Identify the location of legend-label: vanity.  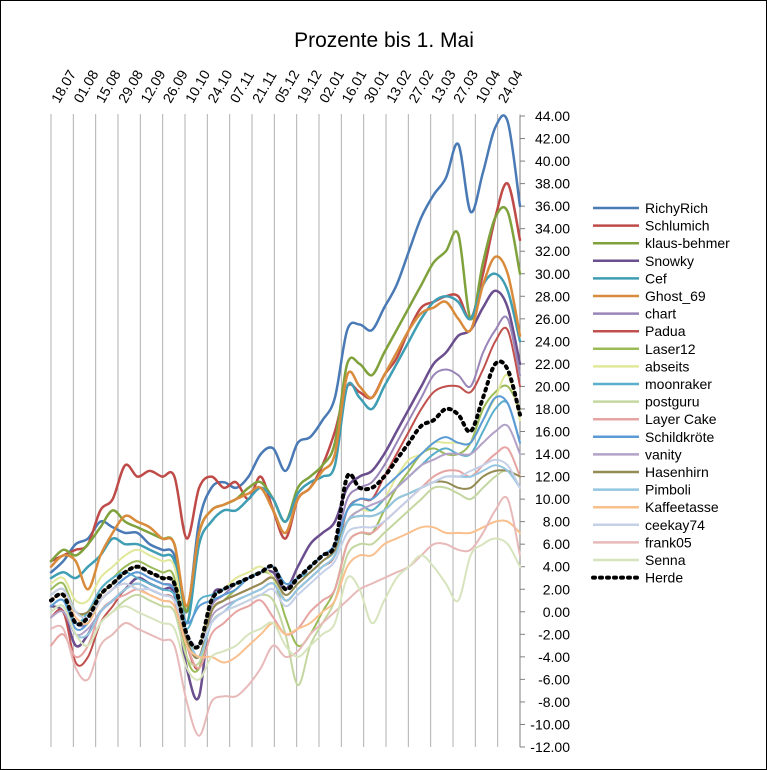
(663, 454).